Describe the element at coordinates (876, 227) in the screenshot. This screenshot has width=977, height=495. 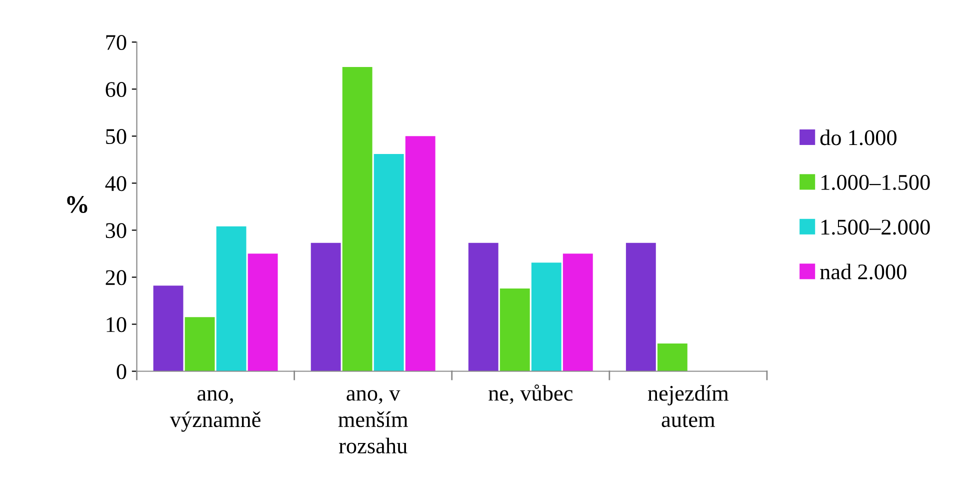
I see `legend-label: 1.500–2.000` at that location.